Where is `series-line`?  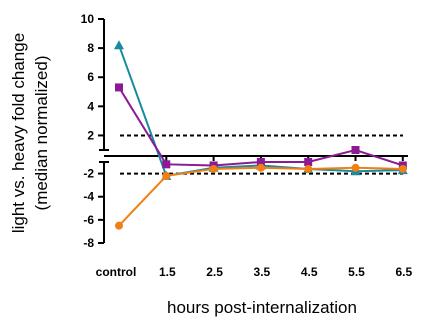
series-line is located at coordinates (260, 196).